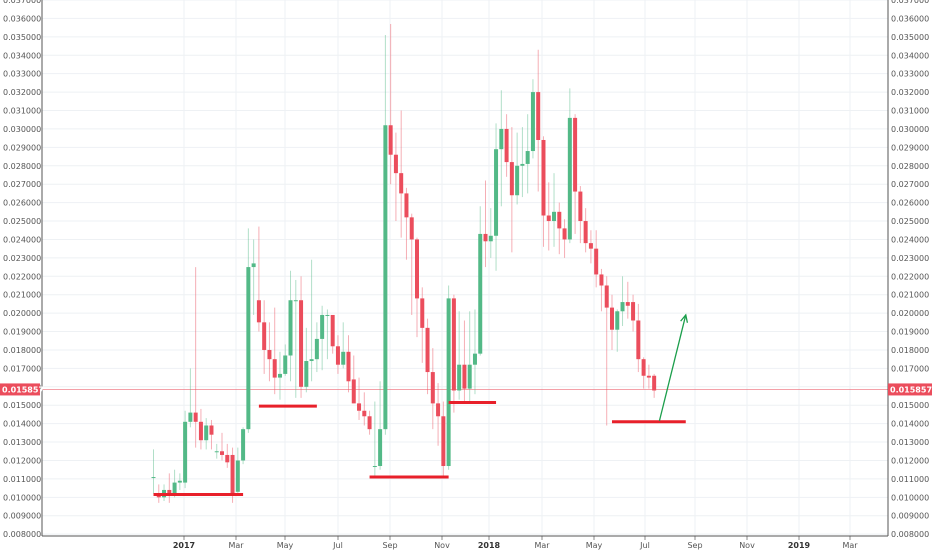 This screenshot has width=932, height=550. Describe the element at coordinates (910, 516) in the screenshot. I see `y-tick-label-right: 0.009000` at that location.